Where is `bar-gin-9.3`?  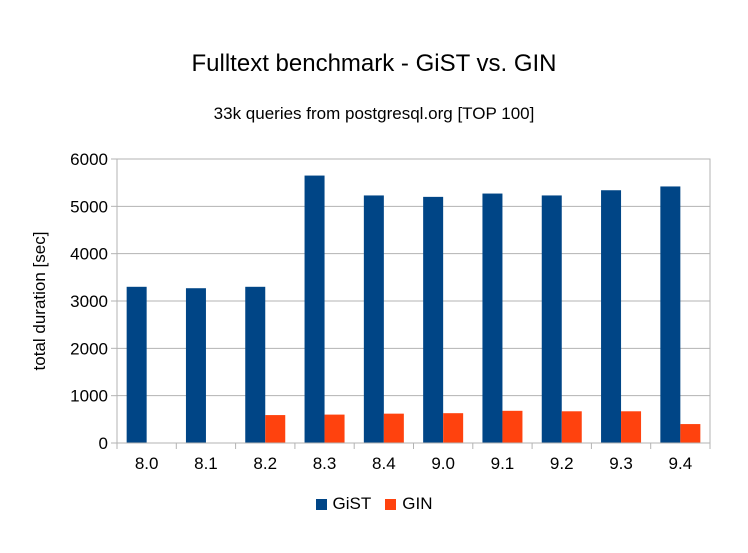 bar-gin-9.3 is located at coordinates (631, 427).